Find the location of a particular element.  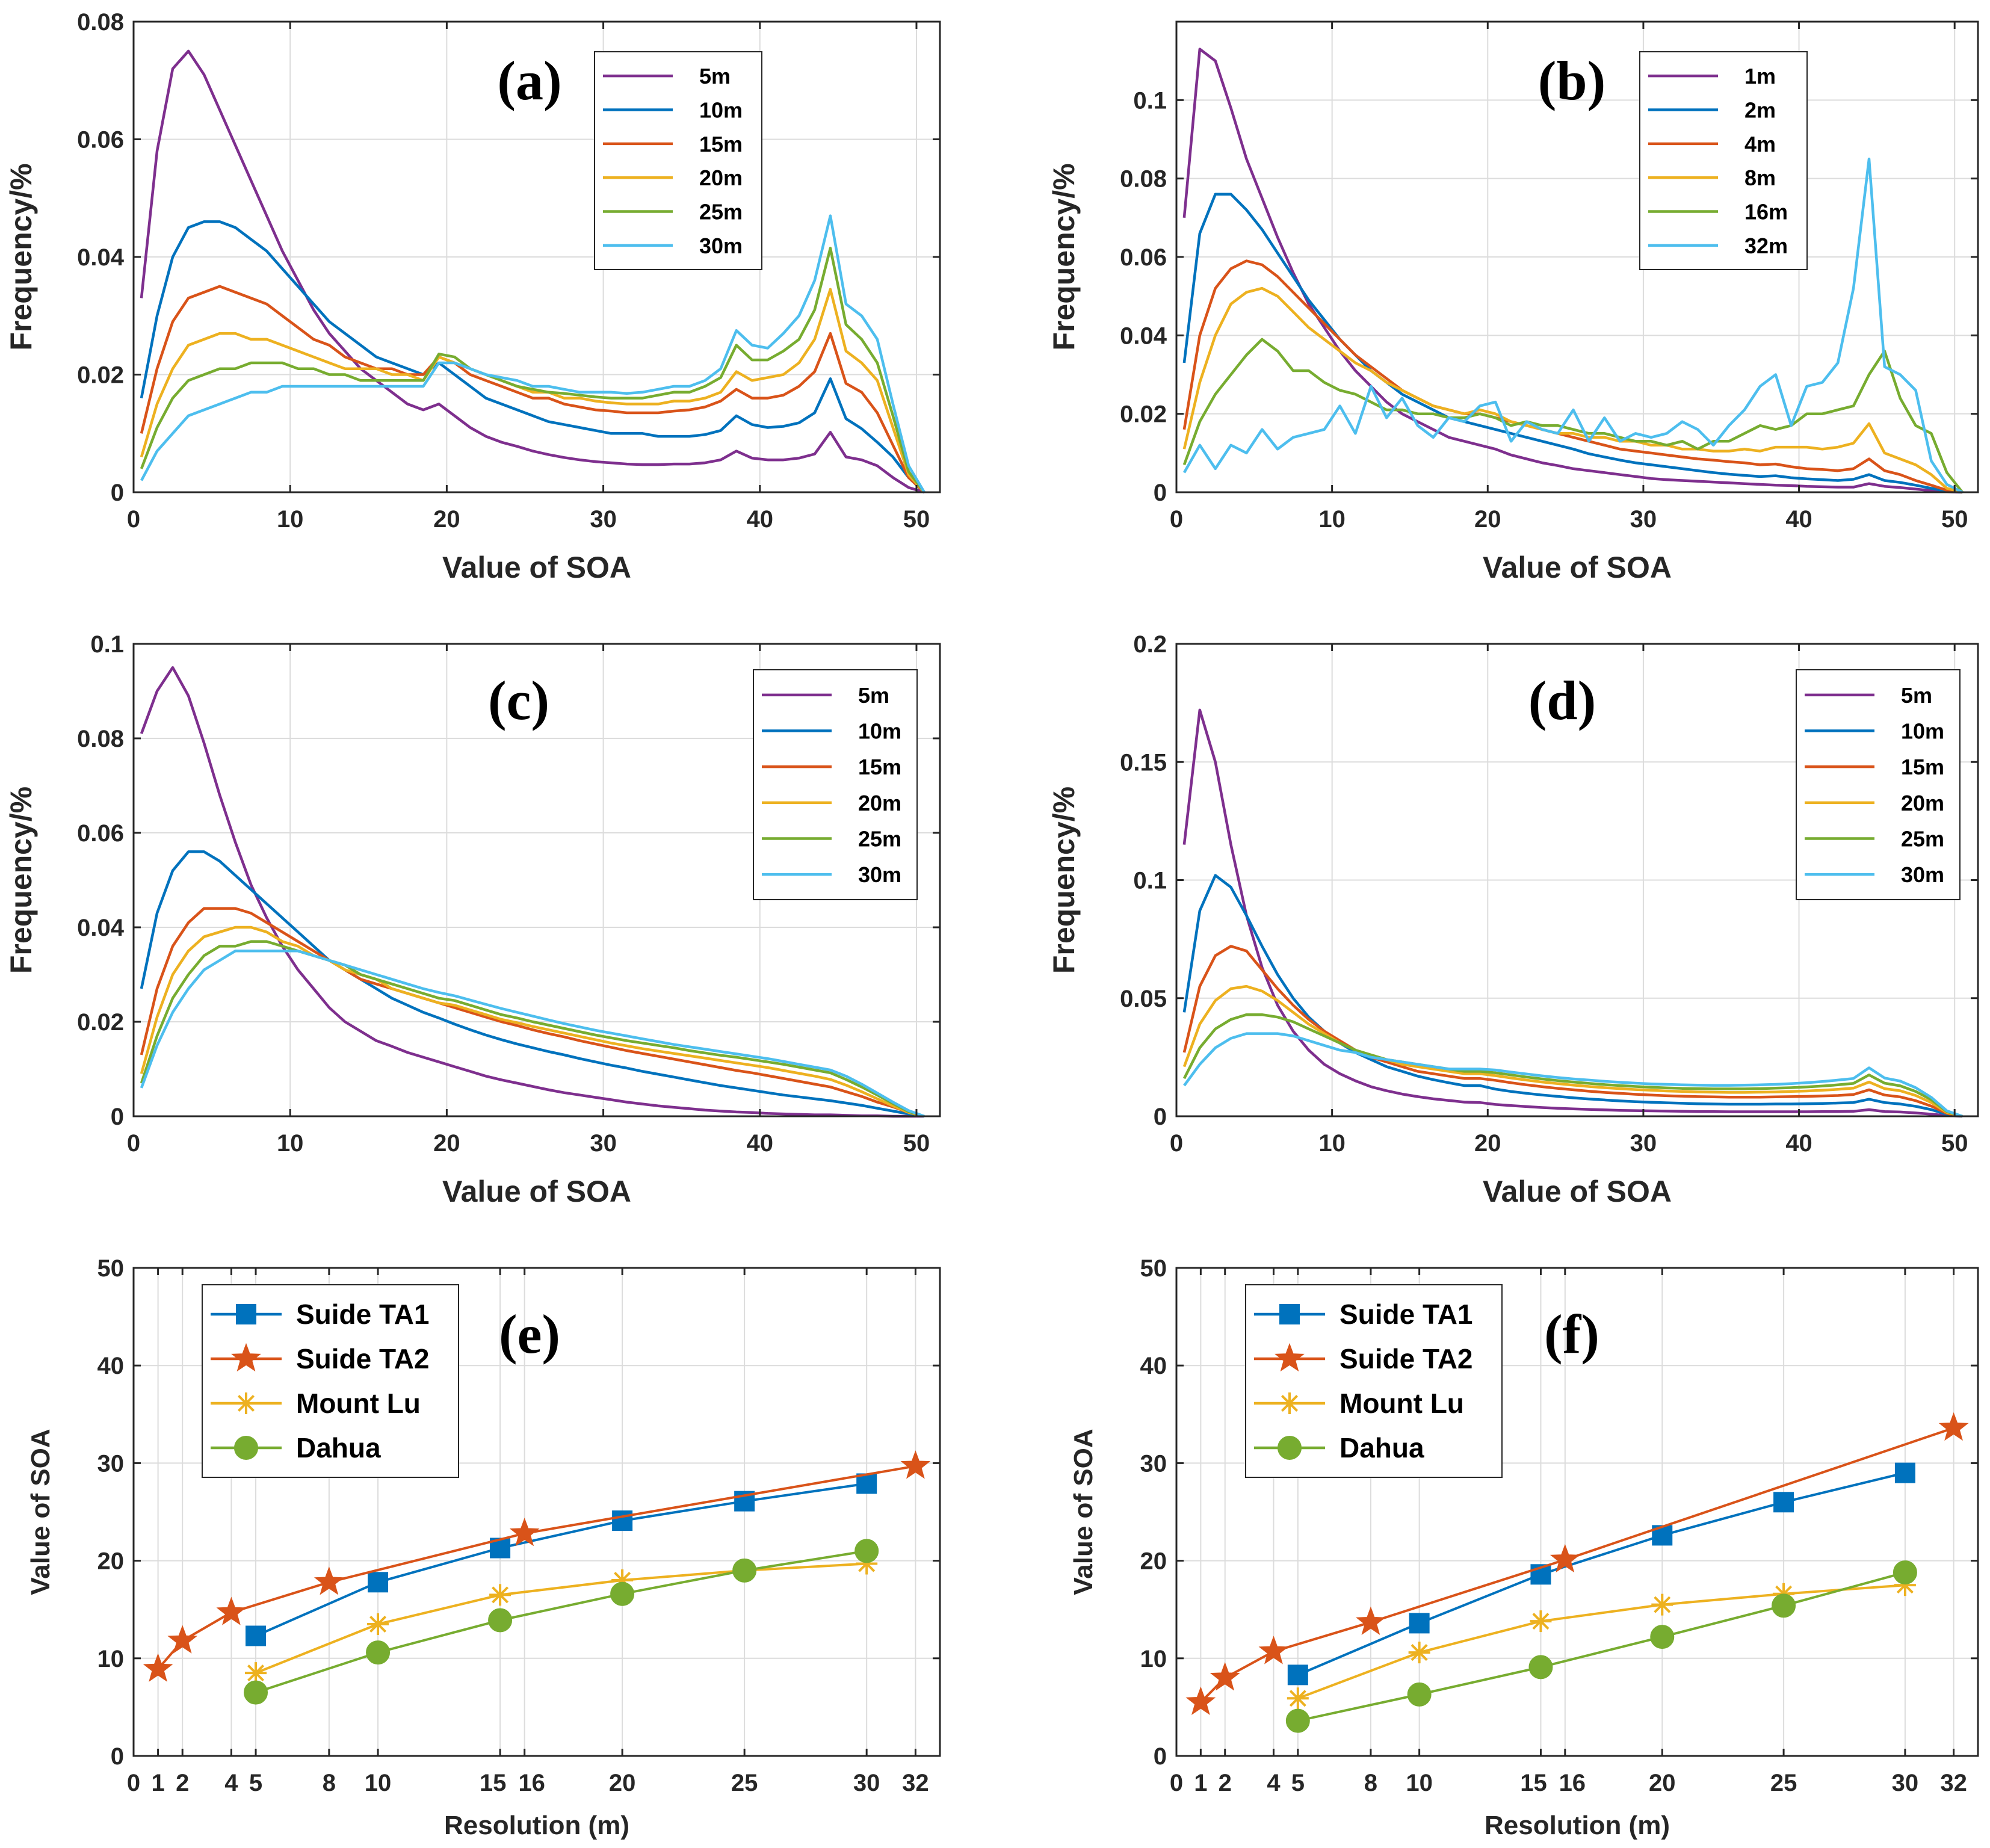

legend-label: 15m is located at coordinates (721, 144).